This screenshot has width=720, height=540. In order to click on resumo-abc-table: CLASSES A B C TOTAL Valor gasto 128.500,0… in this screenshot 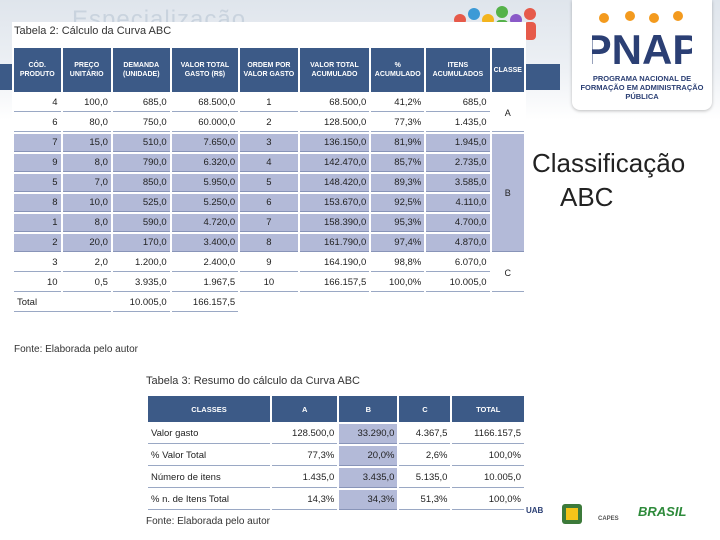, I will do `click(336, 453)`.